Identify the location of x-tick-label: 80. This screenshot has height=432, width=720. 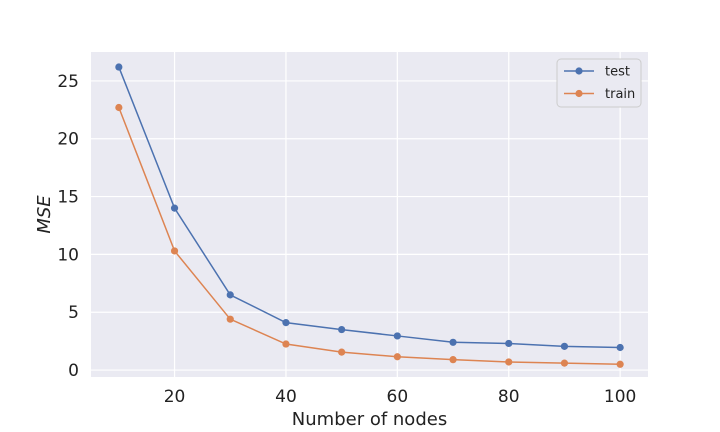
(509, 397).